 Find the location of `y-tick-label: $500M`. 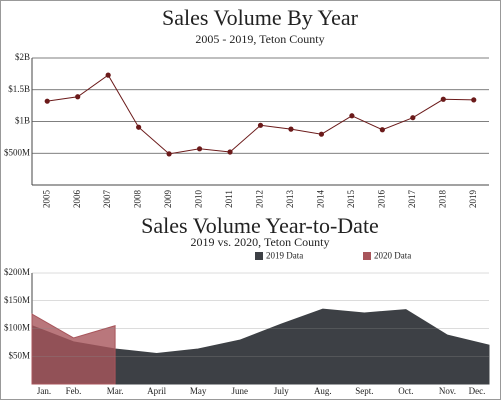

y-tick-label: $500M is located at coordinates (17, 152).